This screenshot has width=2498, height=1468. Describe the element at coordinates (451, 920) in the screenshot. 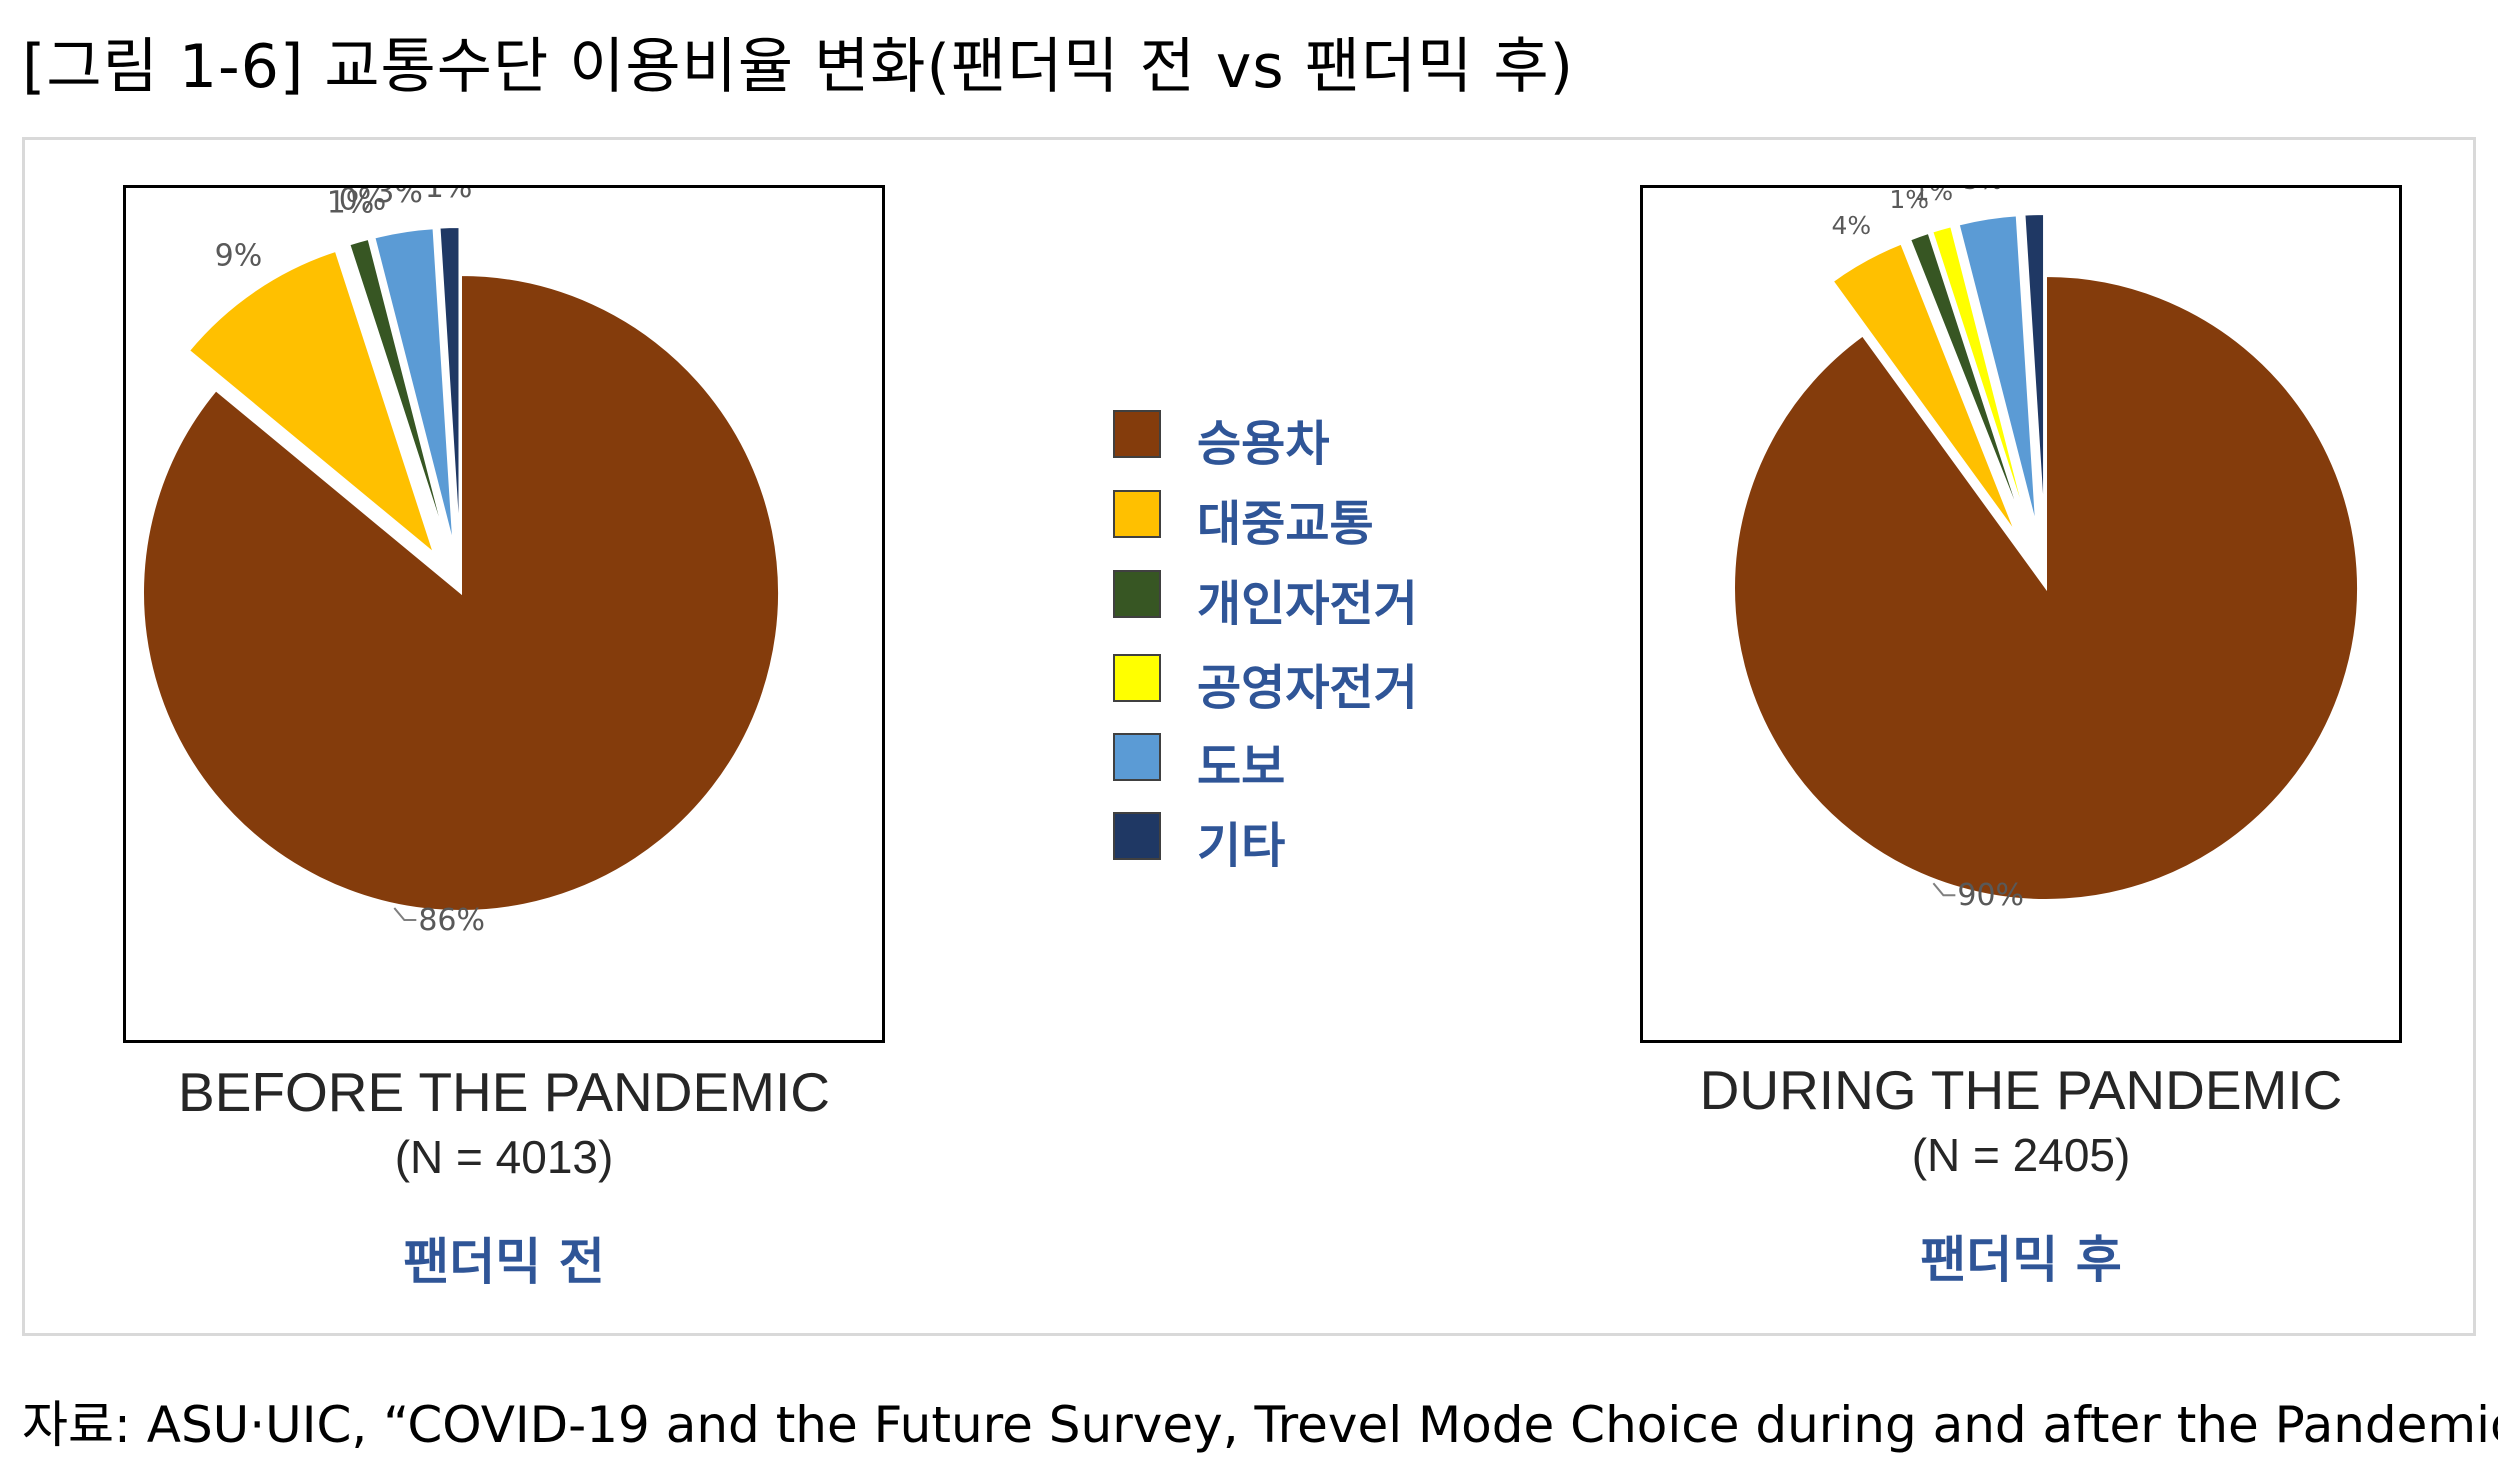

I see `data-label-car: 86%` at that location.